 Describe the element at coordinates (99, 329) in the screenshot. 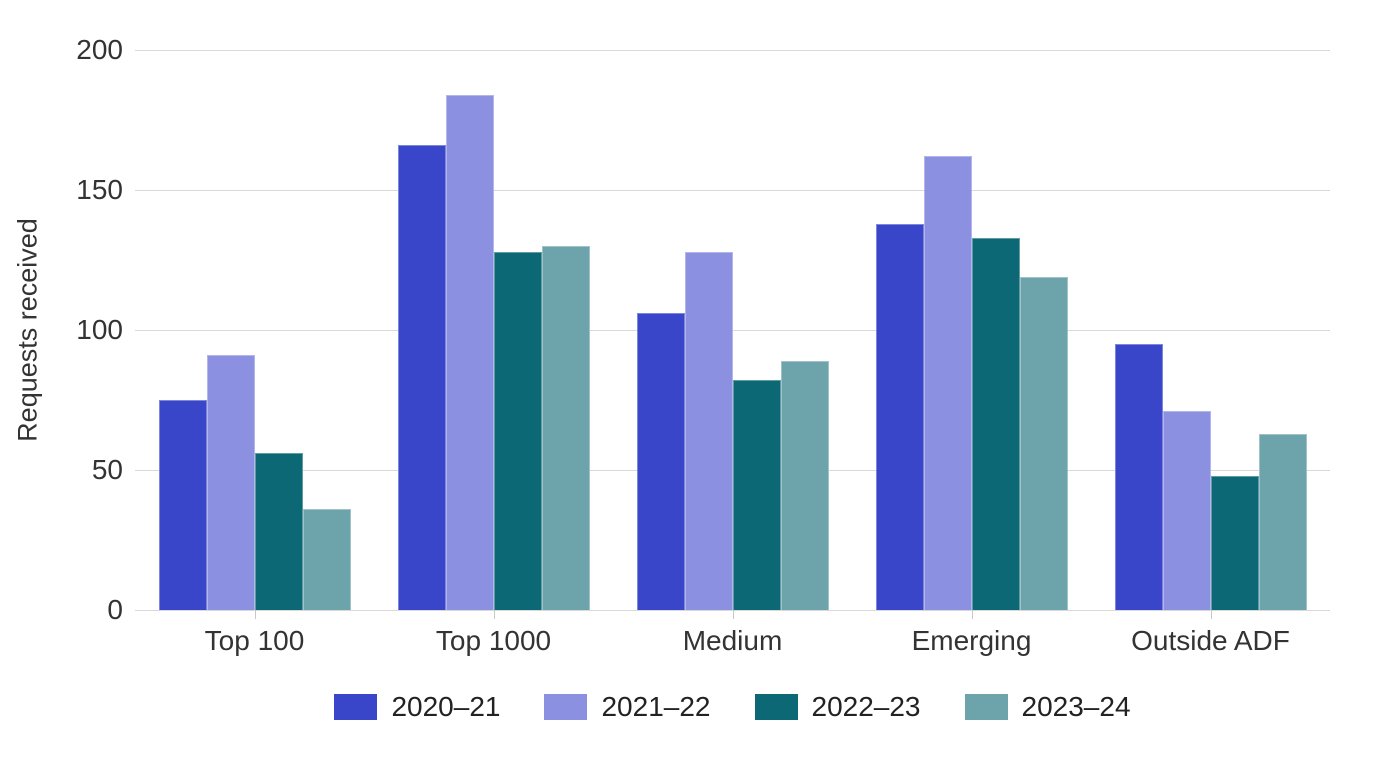

I see `y-tick-label-100: 100` at that location.